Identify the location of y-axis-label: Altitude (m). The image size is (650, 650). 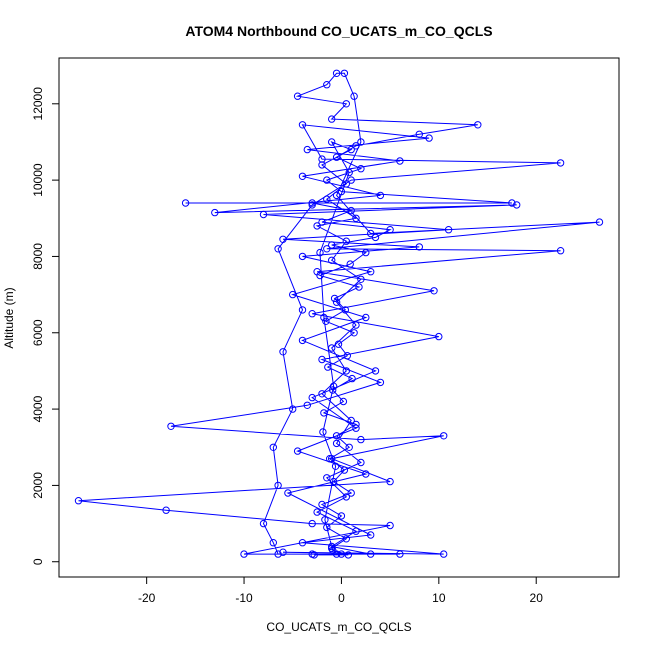
(9, 317).